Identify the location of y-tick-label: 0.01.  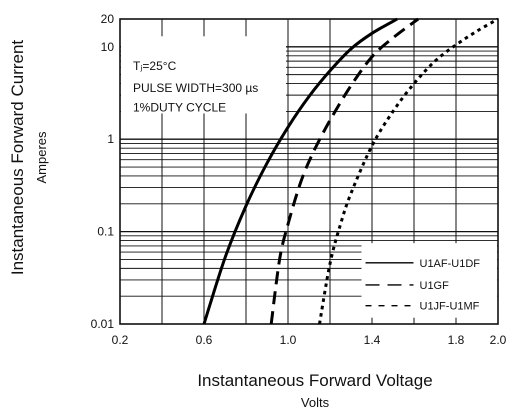
(103, 324).